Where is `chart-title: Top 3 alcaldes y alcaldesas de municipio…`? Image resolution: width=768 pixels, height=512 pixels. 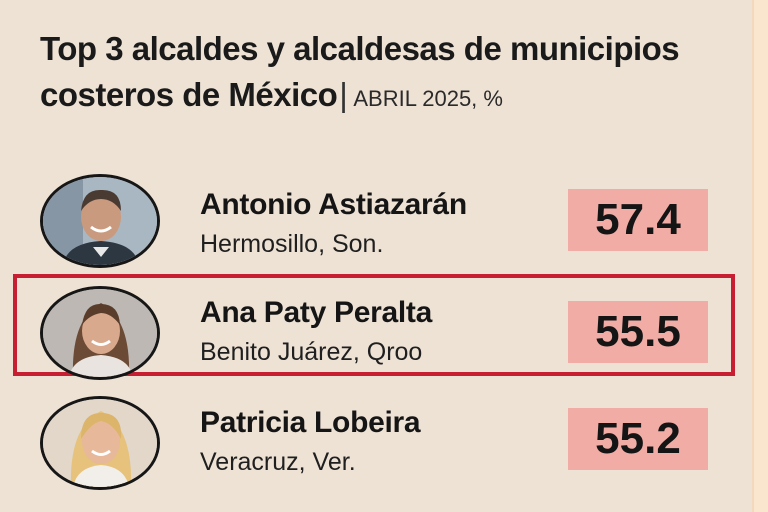
chart-title: Top 3 alcaldes y alcaldesas de municipio… is located at coordinates (360, 71).